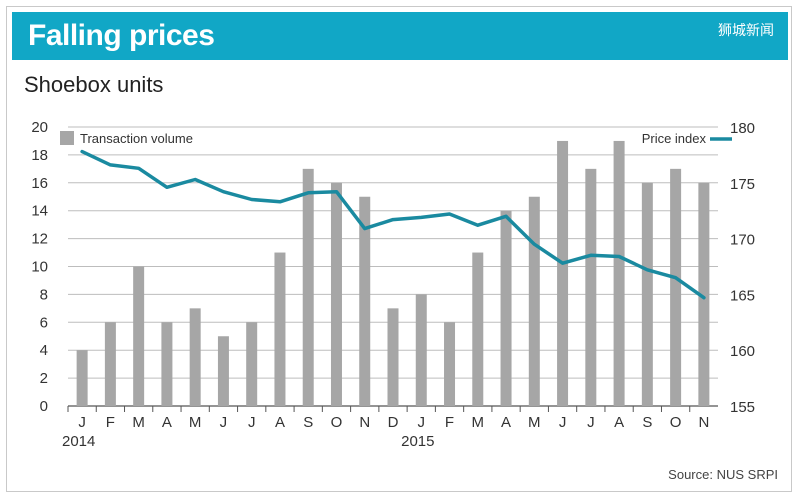  I want to click on left-tick-label: 10, so click(39, 267).